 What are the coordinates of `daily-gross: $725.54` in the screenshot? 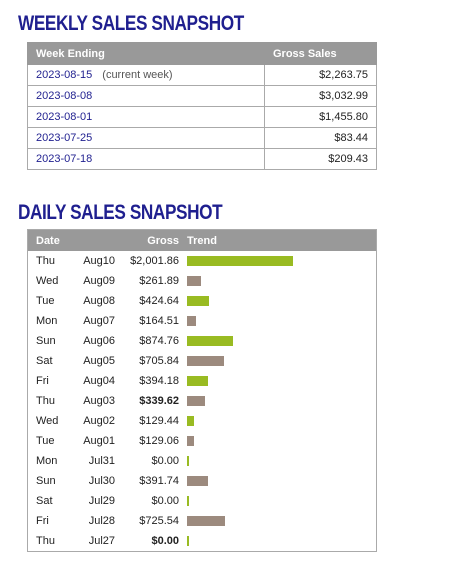 It's located at (159, 521).